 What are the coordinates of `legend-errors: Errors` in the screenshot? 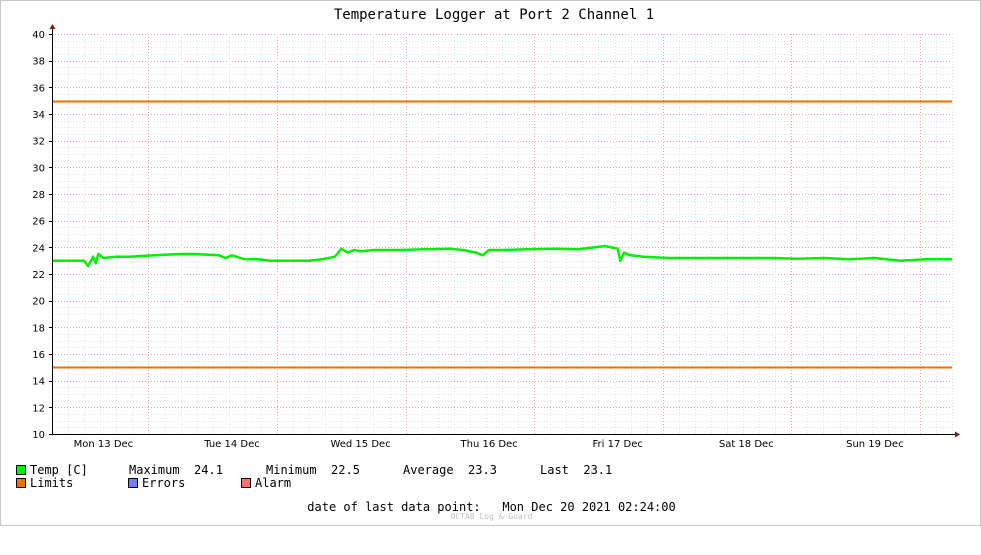 It's located at (156, 483).